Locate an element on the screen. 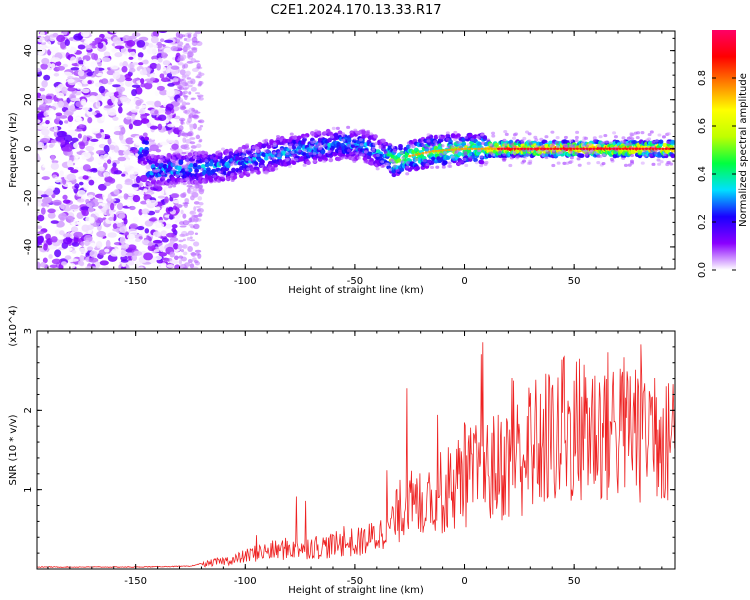  colorbar-tick-label: 0.2 is located at coordinates (702, 222).